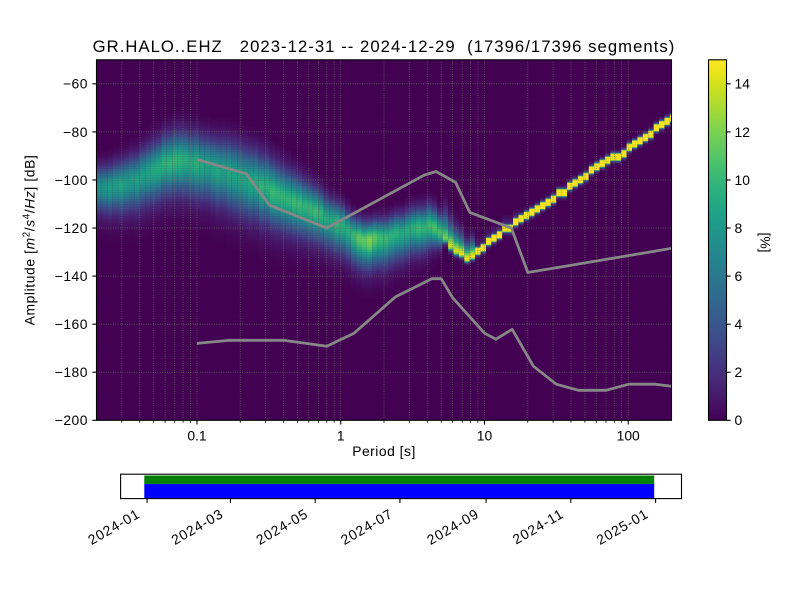 The image size is (800, 600). What do you see at coordinates (71, 180) in the screenshot?
I see `svg-text: −100` at bounding box center [71, 180].